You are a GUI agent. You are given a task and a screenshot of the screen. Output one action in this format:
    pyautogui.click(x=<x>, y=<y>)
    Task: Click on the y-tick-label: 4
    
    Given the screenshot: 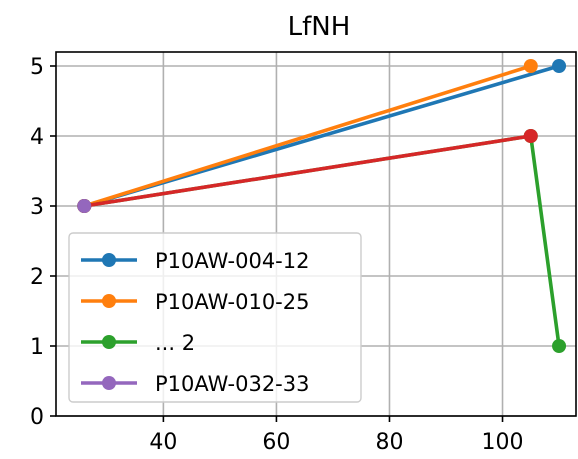 What is the action you would take?
    pyautogui.click(x=37, y=137)
    